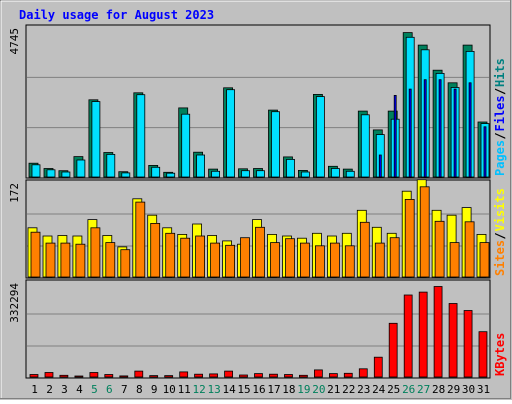 The image size is (512, 404). I want to click on legend-kbytes: KBytes, so click(500, 354).